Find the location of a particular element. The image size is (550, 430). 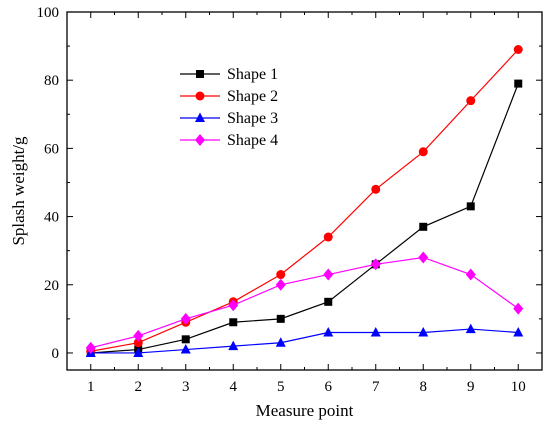

legend-item: Shape 3 is located at coordinates (229, 118).